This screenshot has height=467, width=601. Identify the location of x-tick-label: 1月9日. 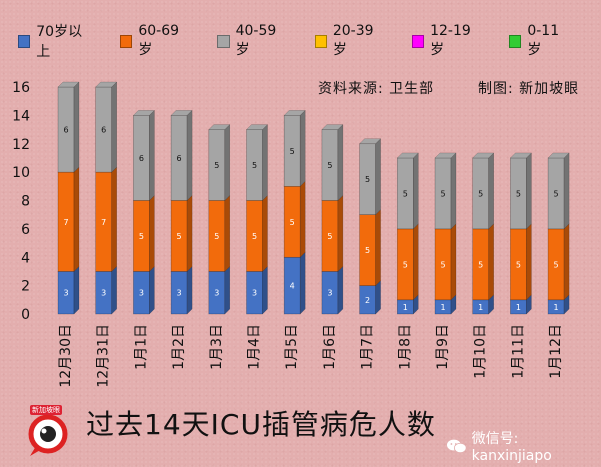
(443, 347).